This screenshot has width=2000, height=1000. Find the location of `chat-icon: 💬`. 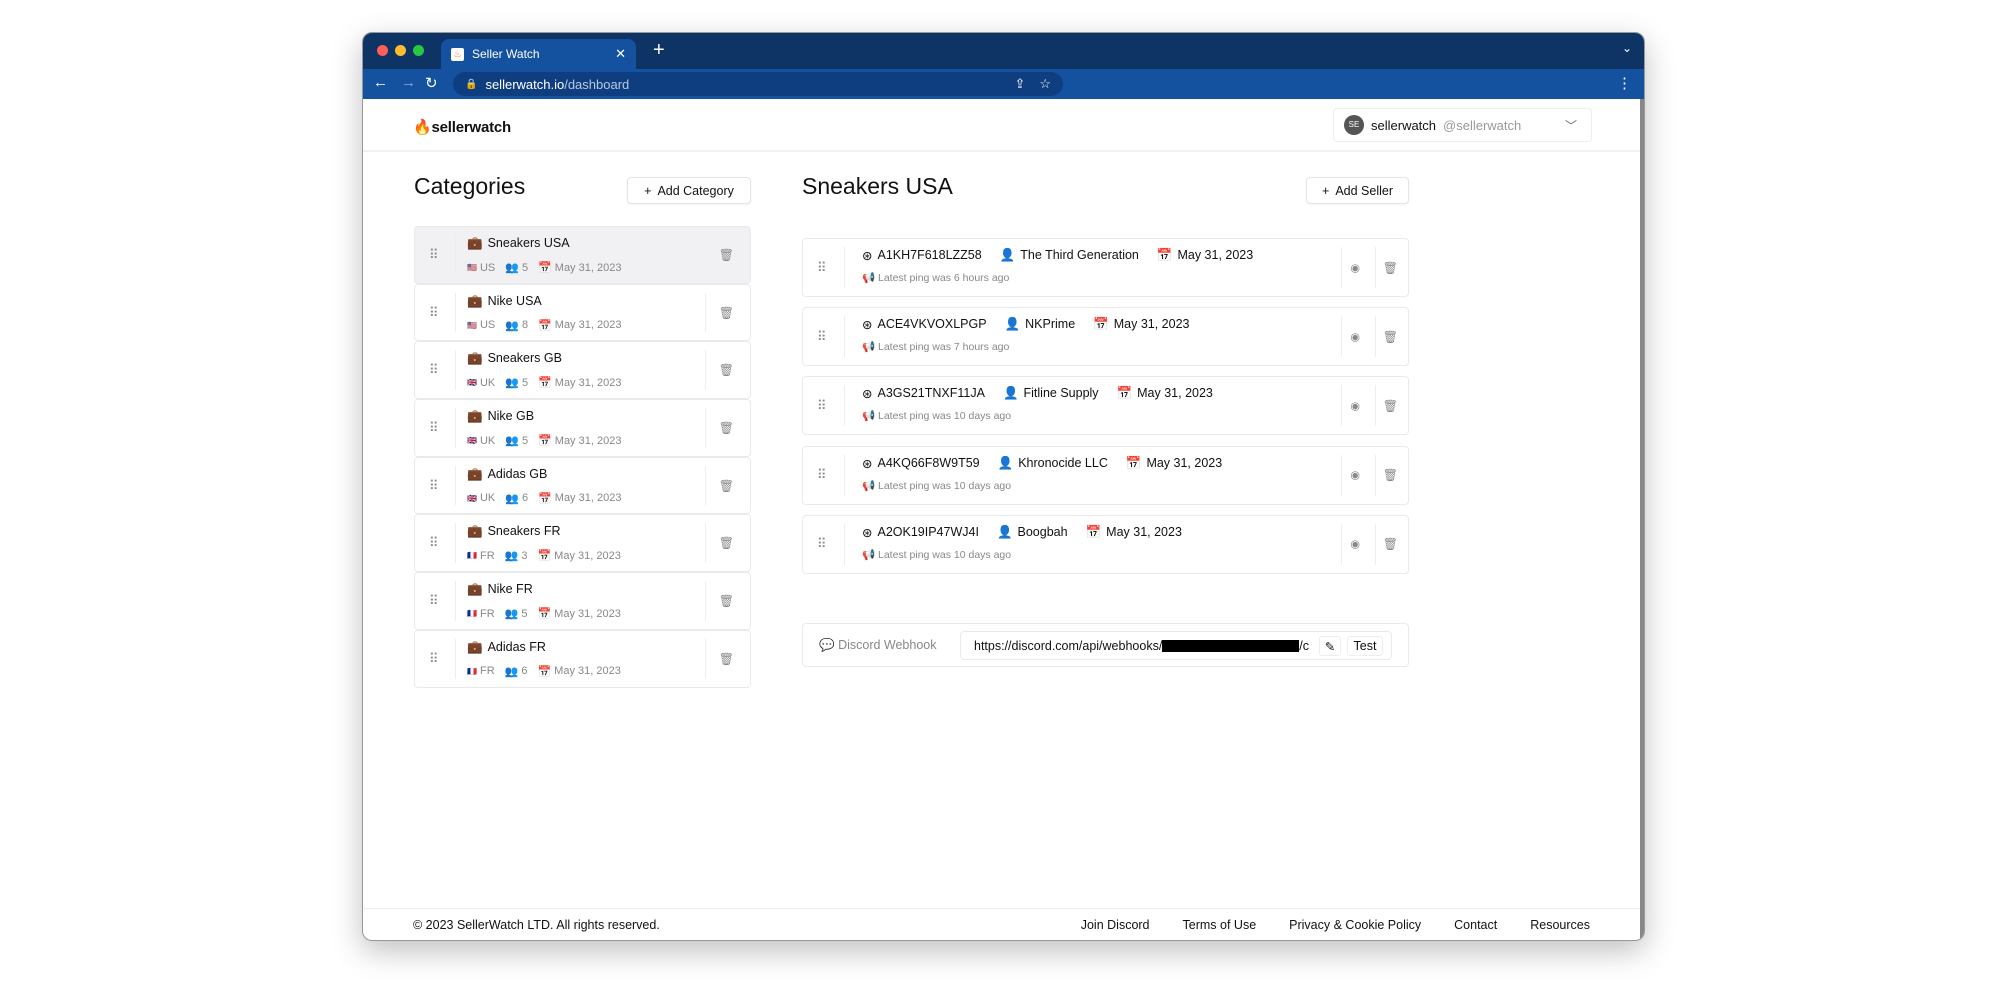

chat-icon: 💬 is located at coordinates (827, 645).